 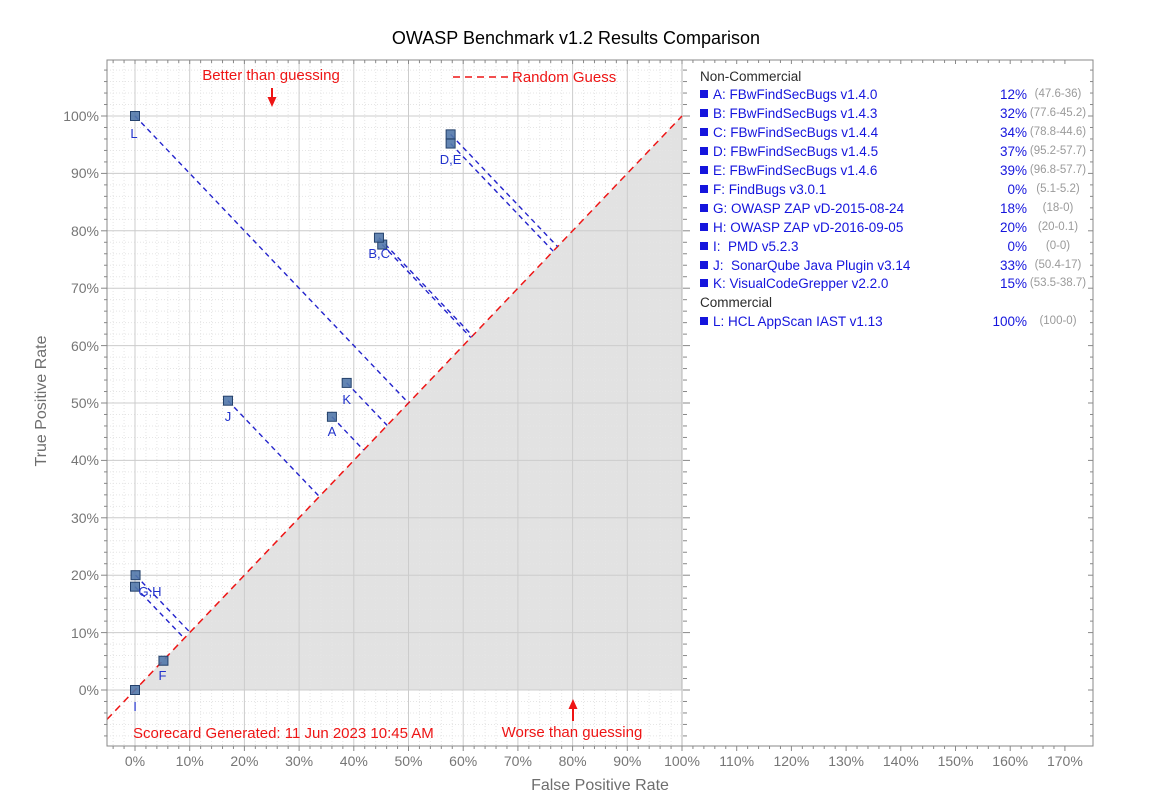 I want to click on y-tick-label: 40%, so click(x=84, y=460).